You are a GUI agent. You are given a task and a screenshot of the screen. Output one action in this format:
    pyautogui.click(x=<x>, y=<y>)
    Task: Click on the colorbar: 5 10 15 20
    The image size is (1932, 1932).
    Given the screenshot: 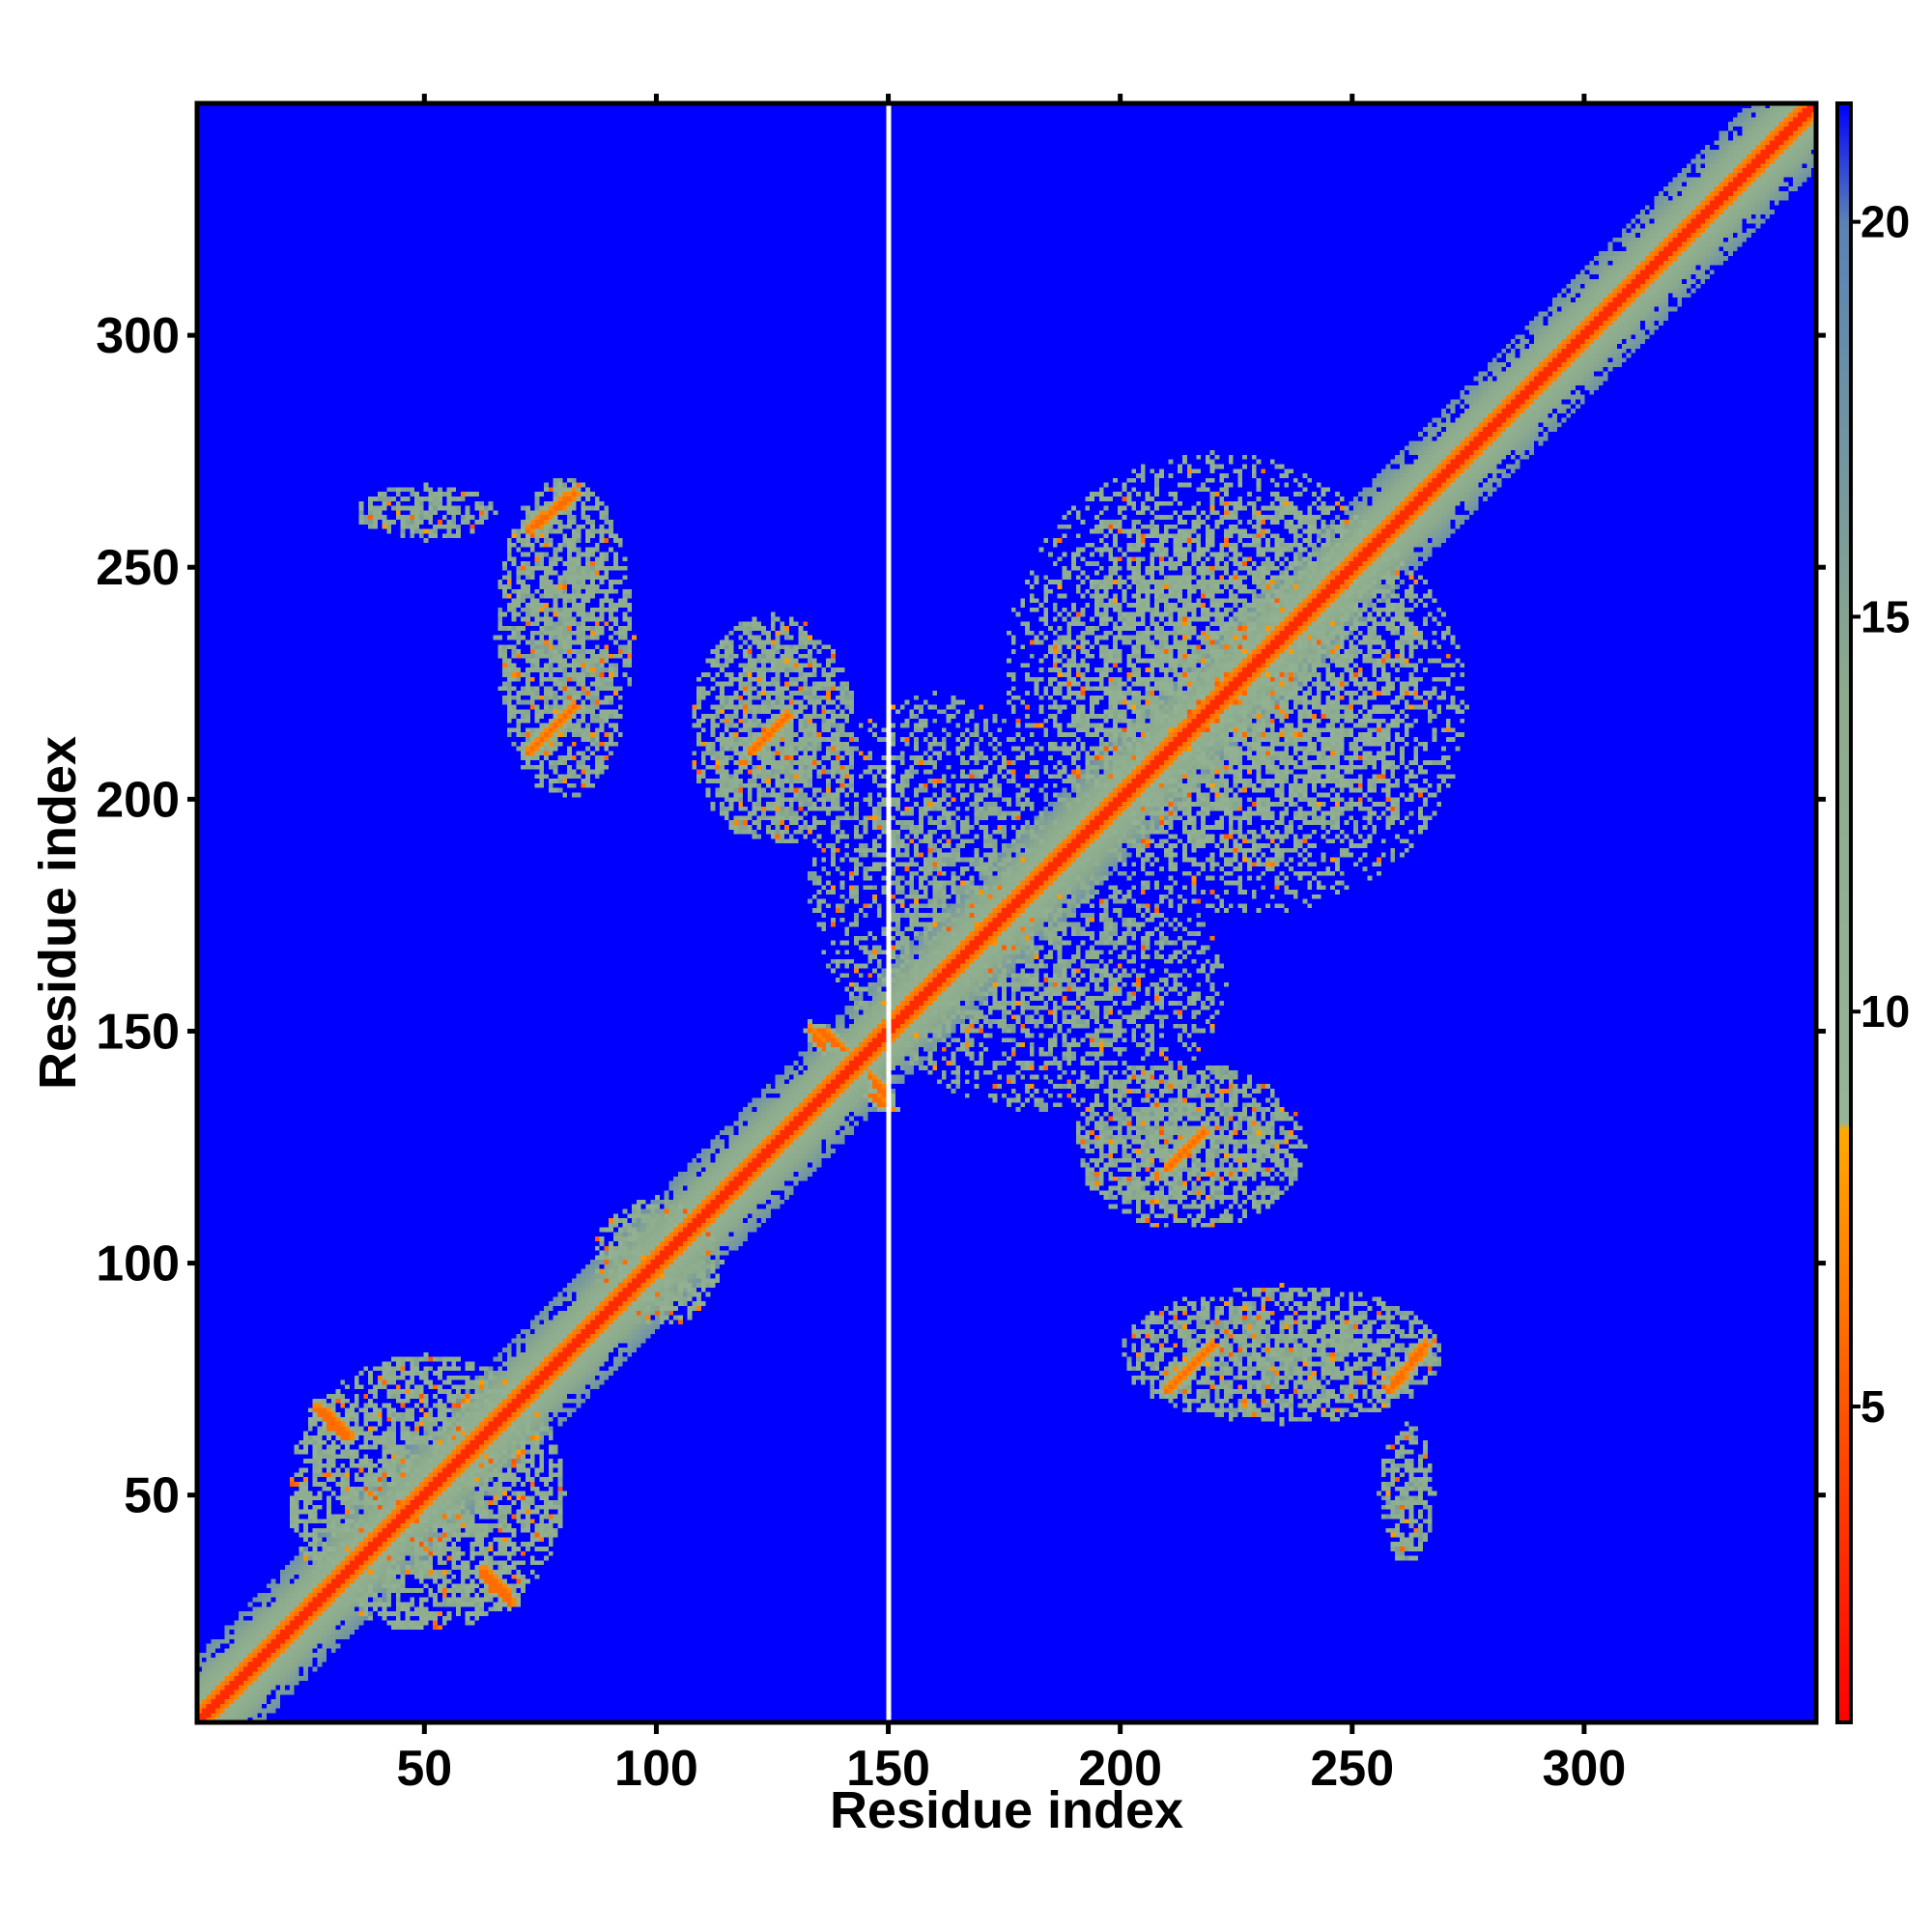 What is the action you would take?
    pyautogui.click(x=1872, y=912)
    